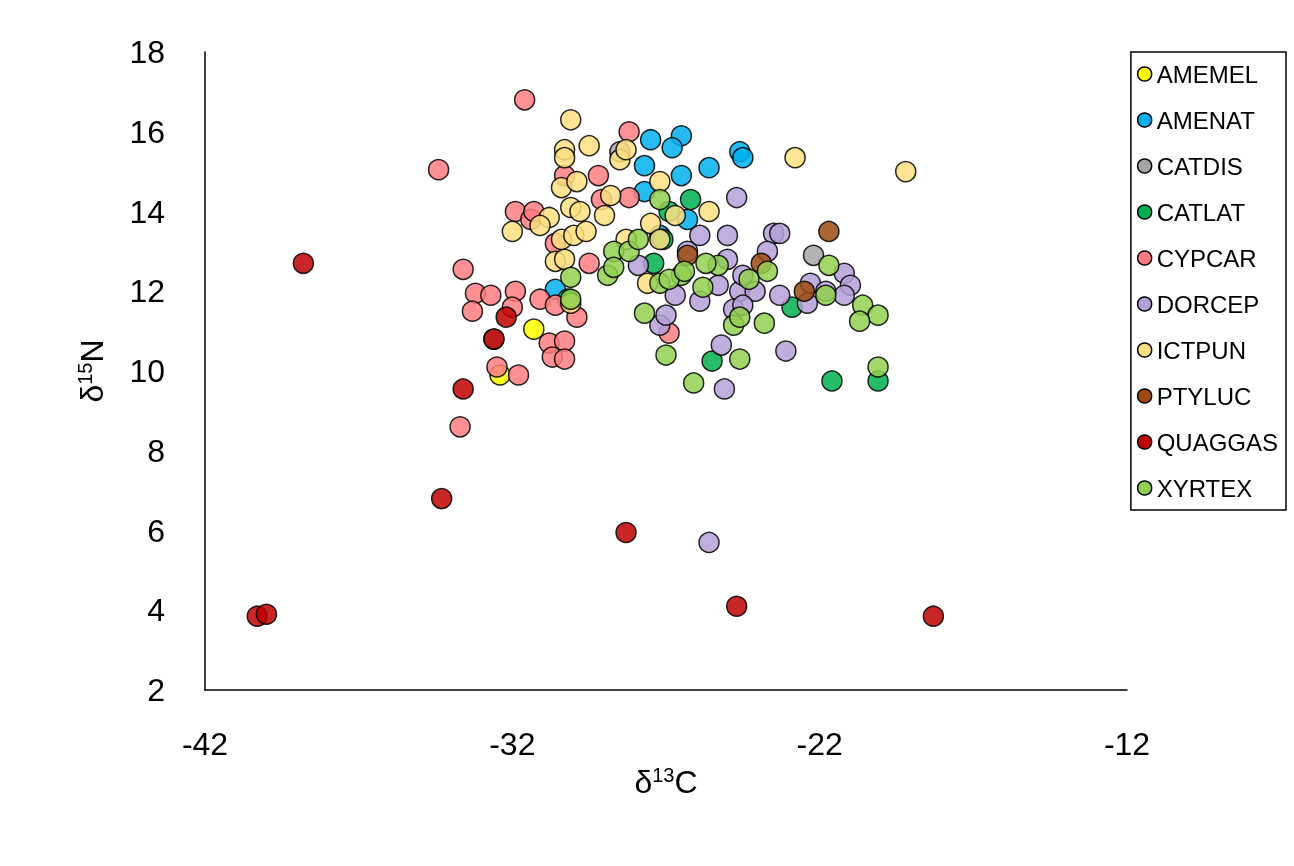 This screenshot has width=1294, height=866. What do you see at coordinates (819, 744) in the screenshot?
I see `x-tick-label: -22` at bounding box center [819, 744].